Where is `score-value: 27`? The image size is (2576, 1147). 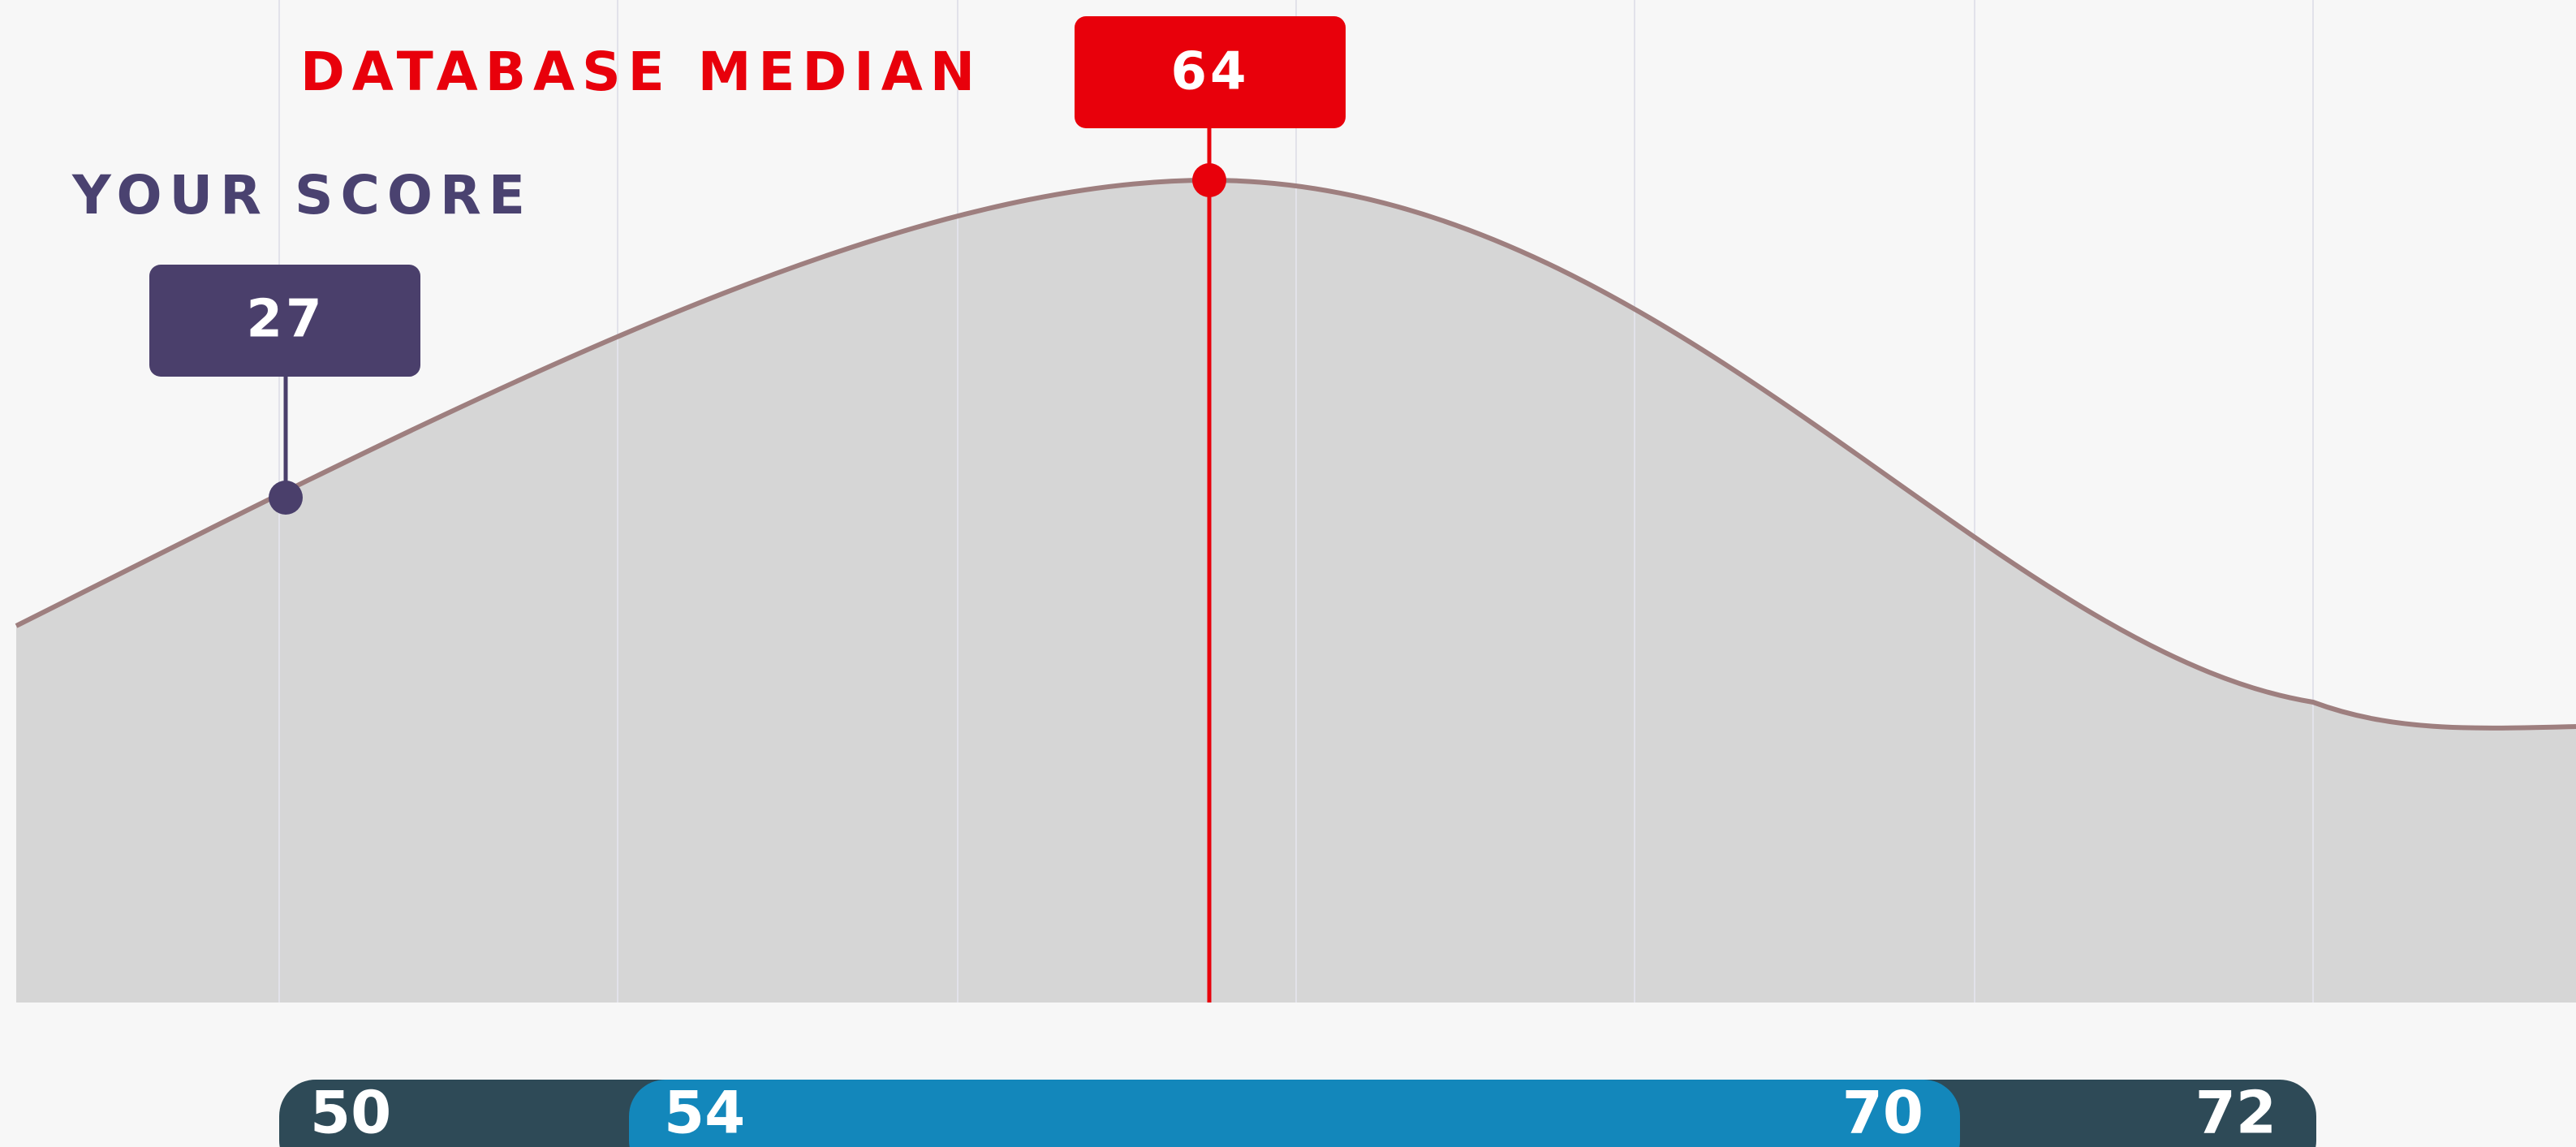 score-value: 27 is located at coordinates (285, 320).